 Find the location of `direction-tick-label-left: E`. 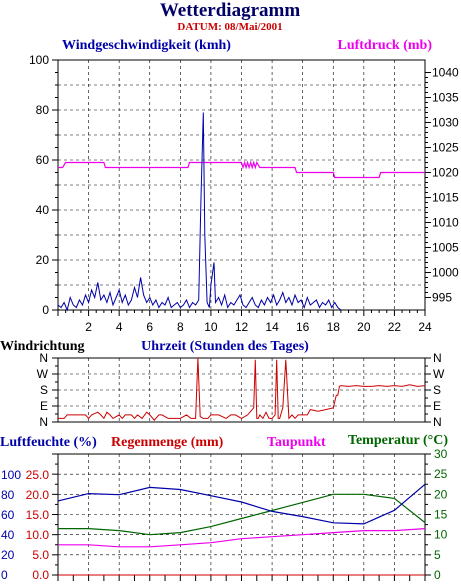

direction-tick-label-left: E is located at coordinates (44, 406).